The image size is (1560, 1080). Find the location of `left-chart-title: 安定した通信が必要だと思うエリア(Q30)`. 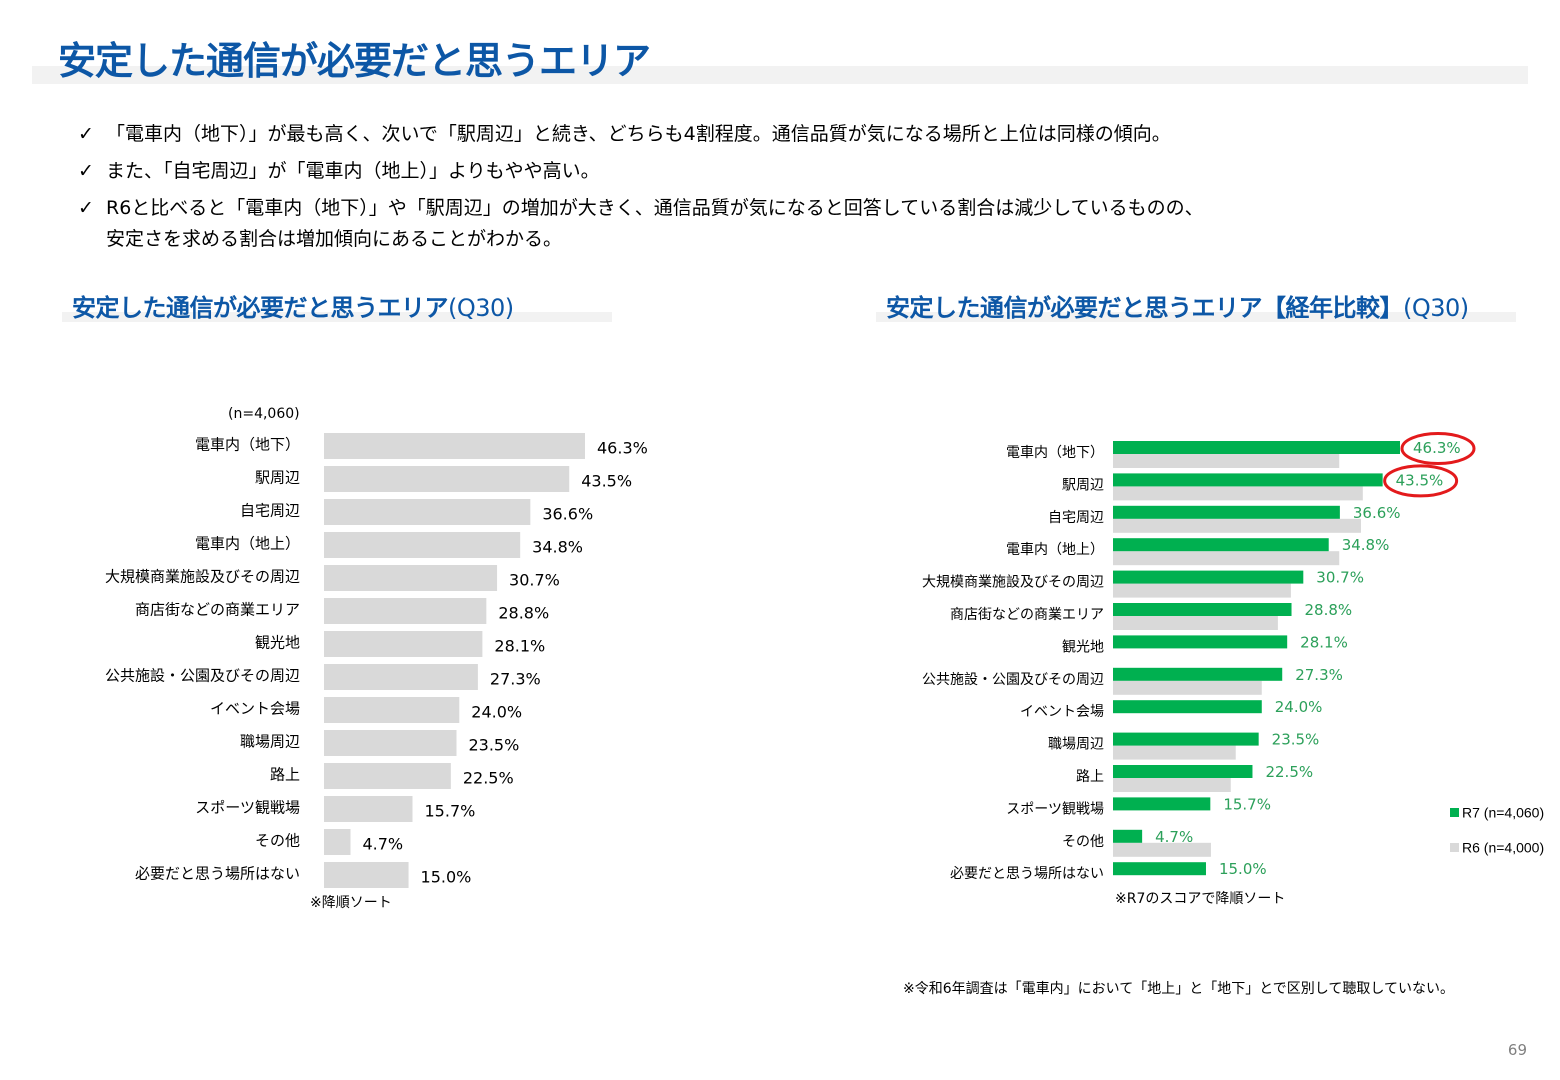

left-chart-title: 安定した通信が必要だと思うエリア(Q30) is located at coordinates (293, 305).